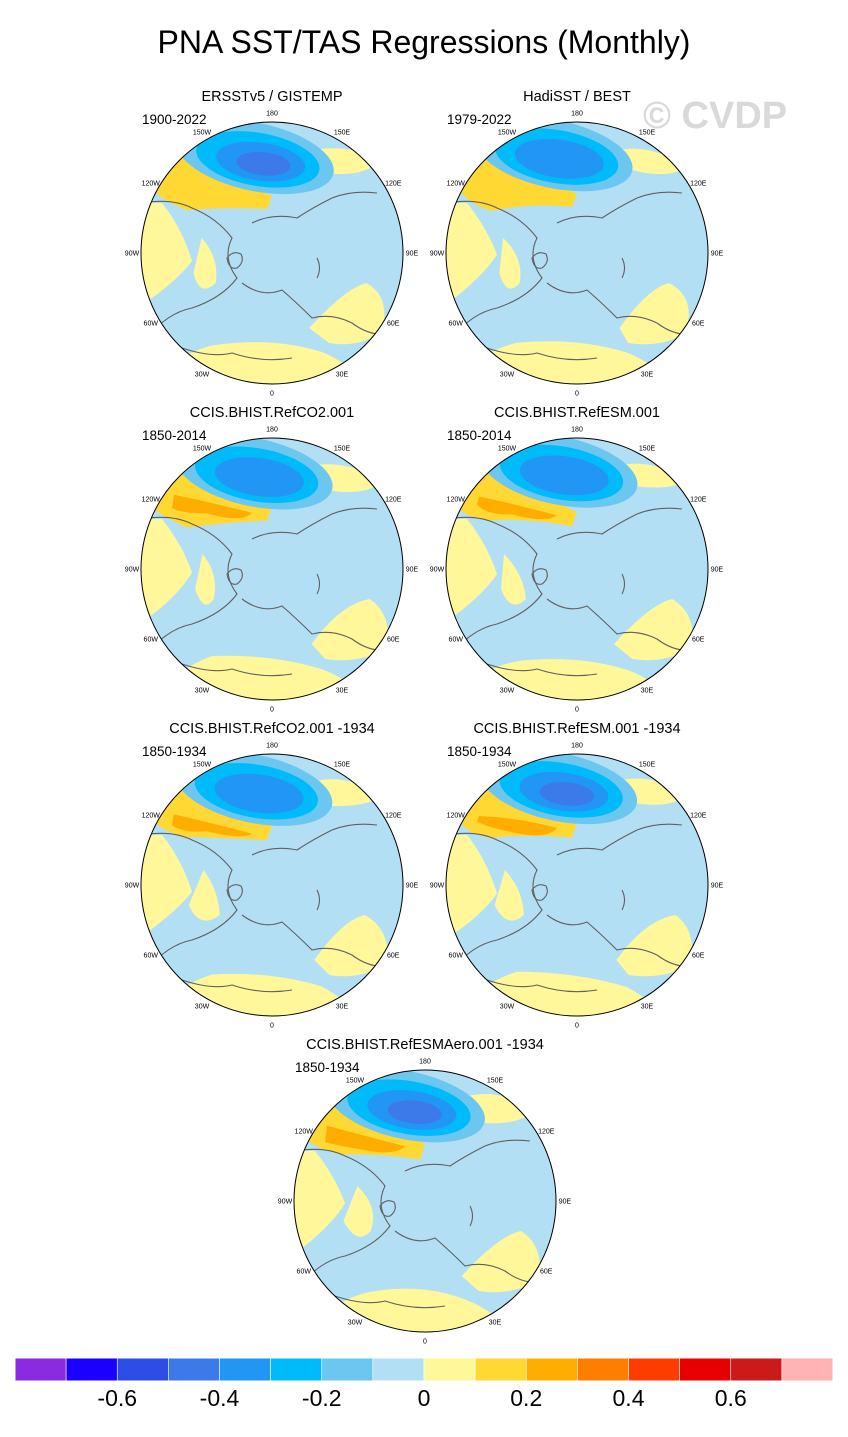 This screenshot has width=848, height=1437. What do you see at coordinates (424, 42) in the screenshot?
I see `page-title: PNA SST/TAS Regressions (Monthly)` at bounding box center [424, 42].